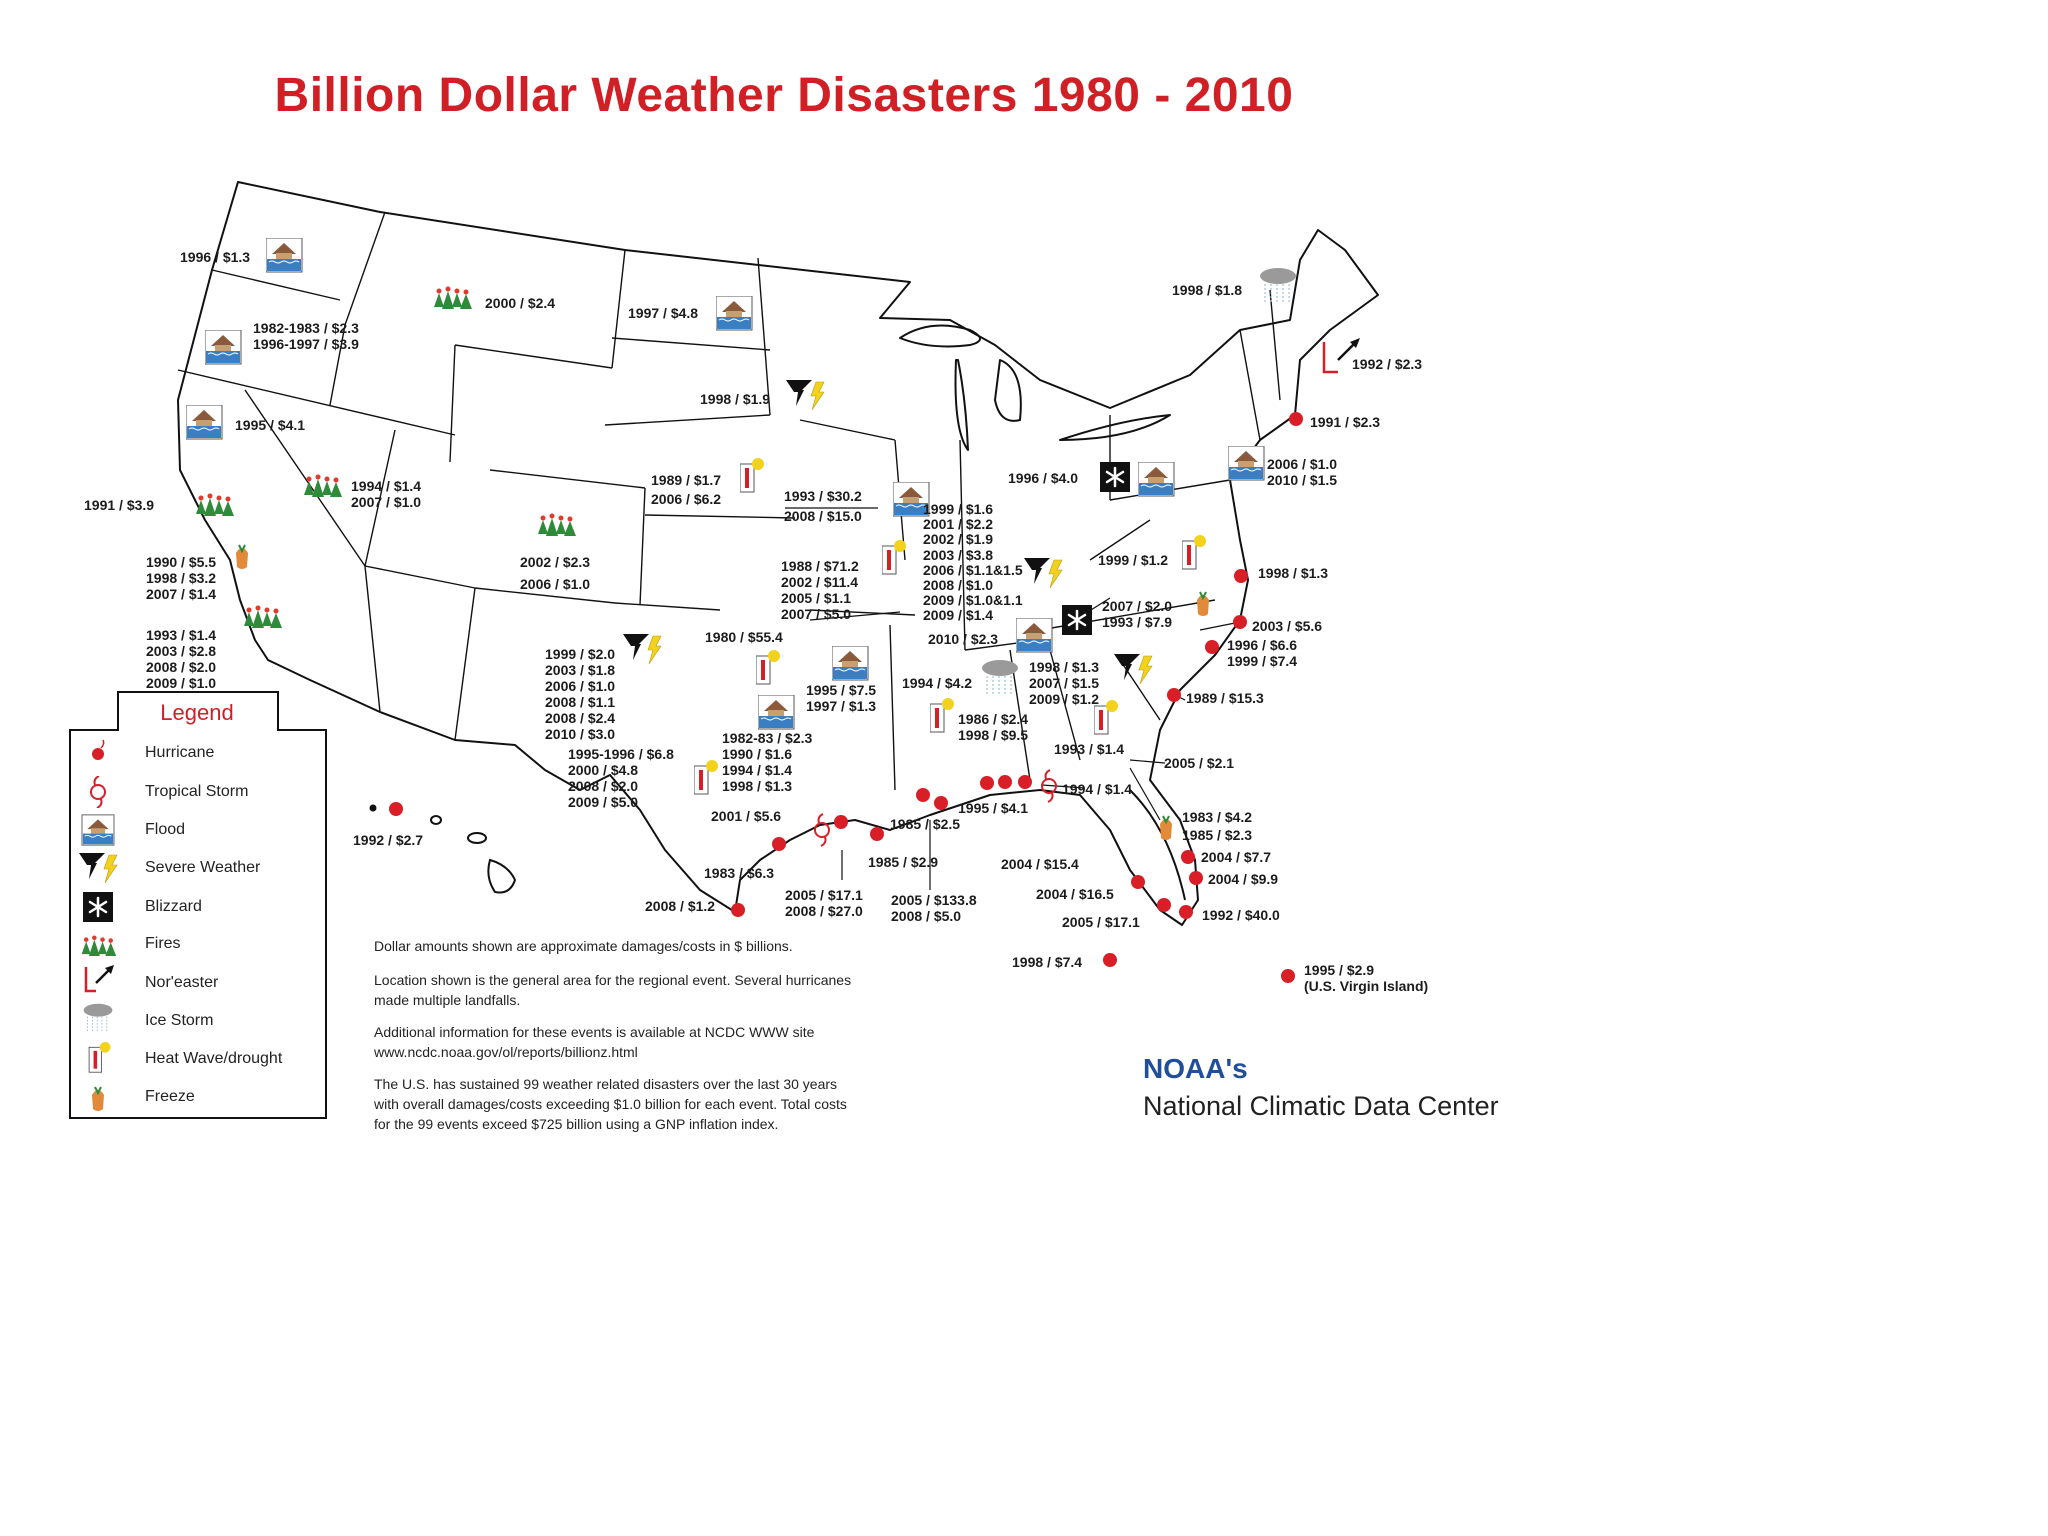 The height and width of the screenshot is (1536, 2048). Describe the element at coordinates (824, 903) in the screenshot. I see `label-la-katrina-a: 2005 / $17.1 2008 / $27.0` at that location.